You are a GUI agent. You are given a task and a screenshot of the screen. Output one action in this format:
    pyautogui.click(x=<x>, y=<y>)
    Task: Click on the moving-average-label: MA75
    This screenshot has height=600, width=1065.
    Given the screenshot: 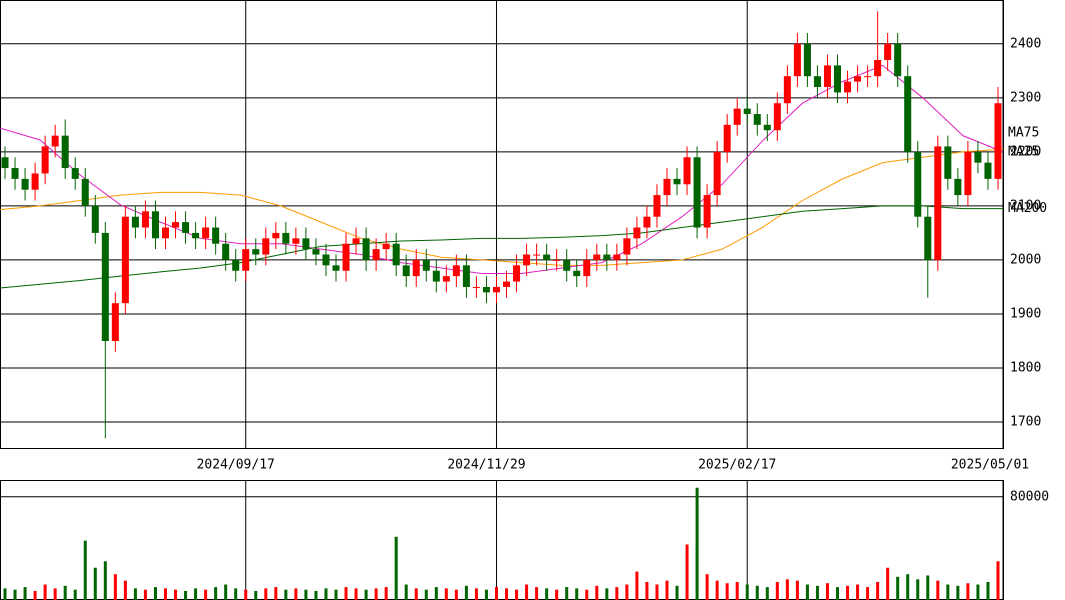 What is the action you would take?
    pyautogui.click(x=1023, y=133)
    